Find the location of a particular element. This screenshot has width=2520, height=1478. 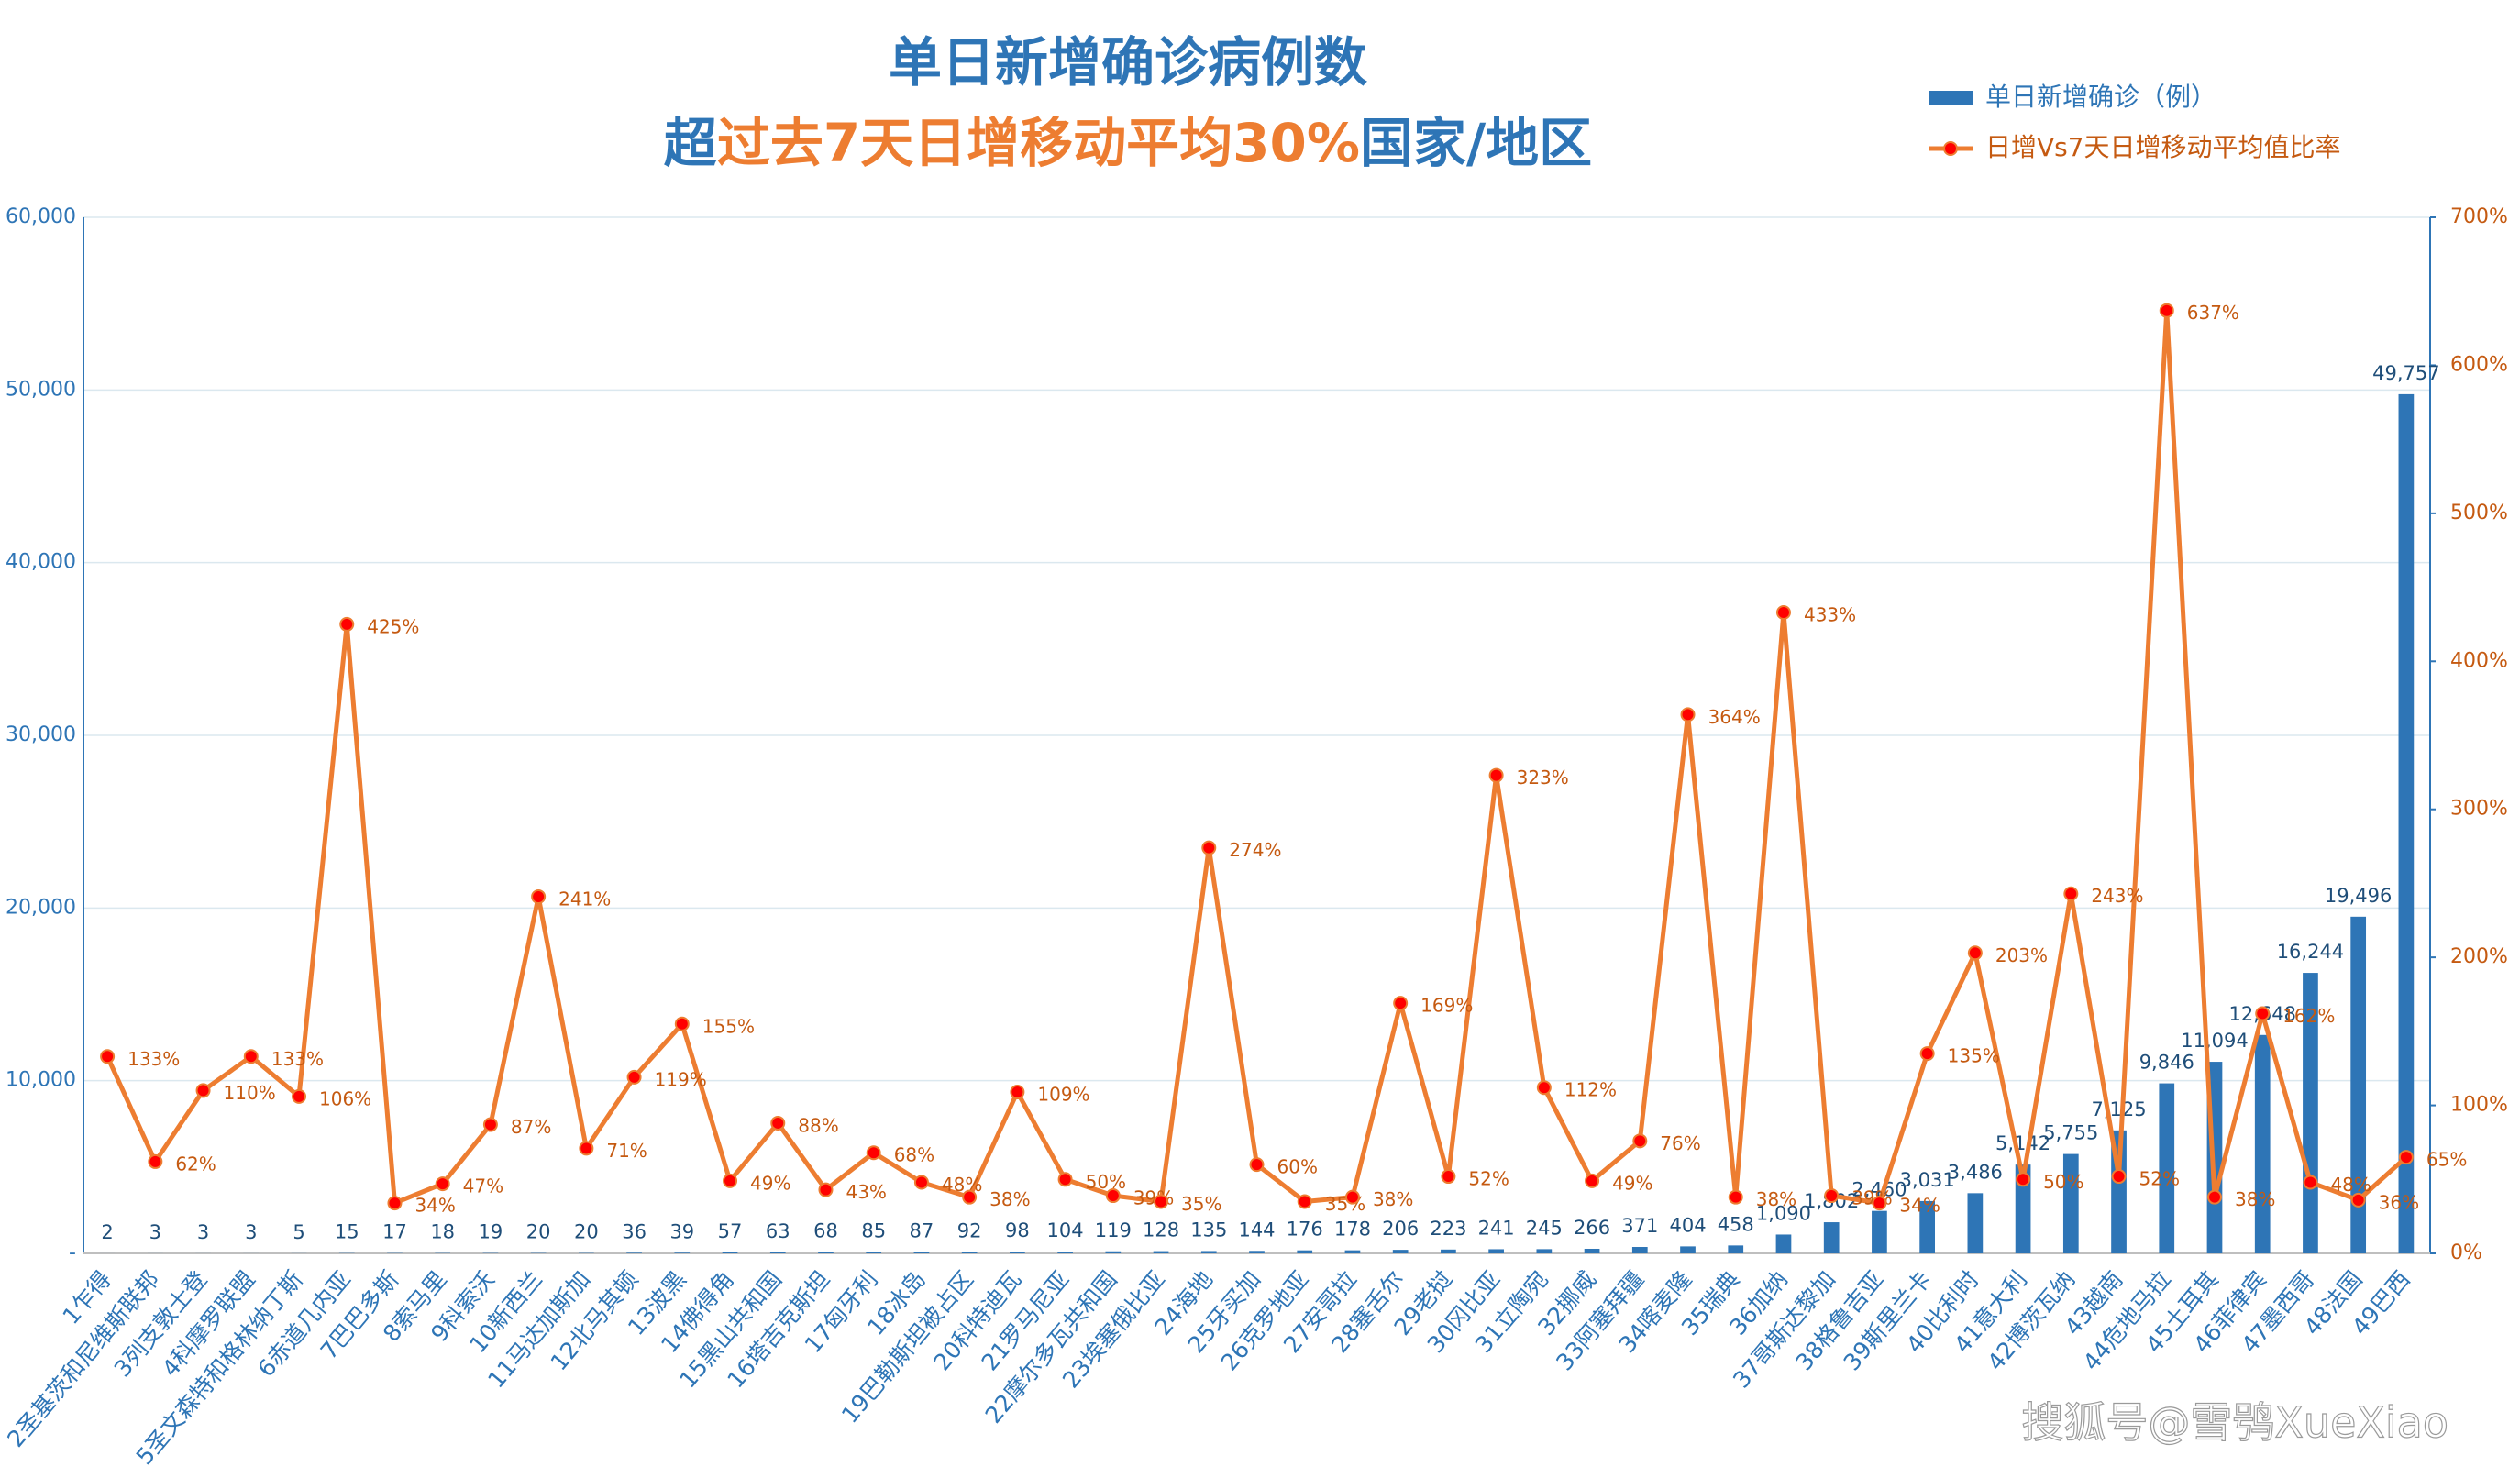

bar-value-label: 176 is located at coordinates (1305, 1230).